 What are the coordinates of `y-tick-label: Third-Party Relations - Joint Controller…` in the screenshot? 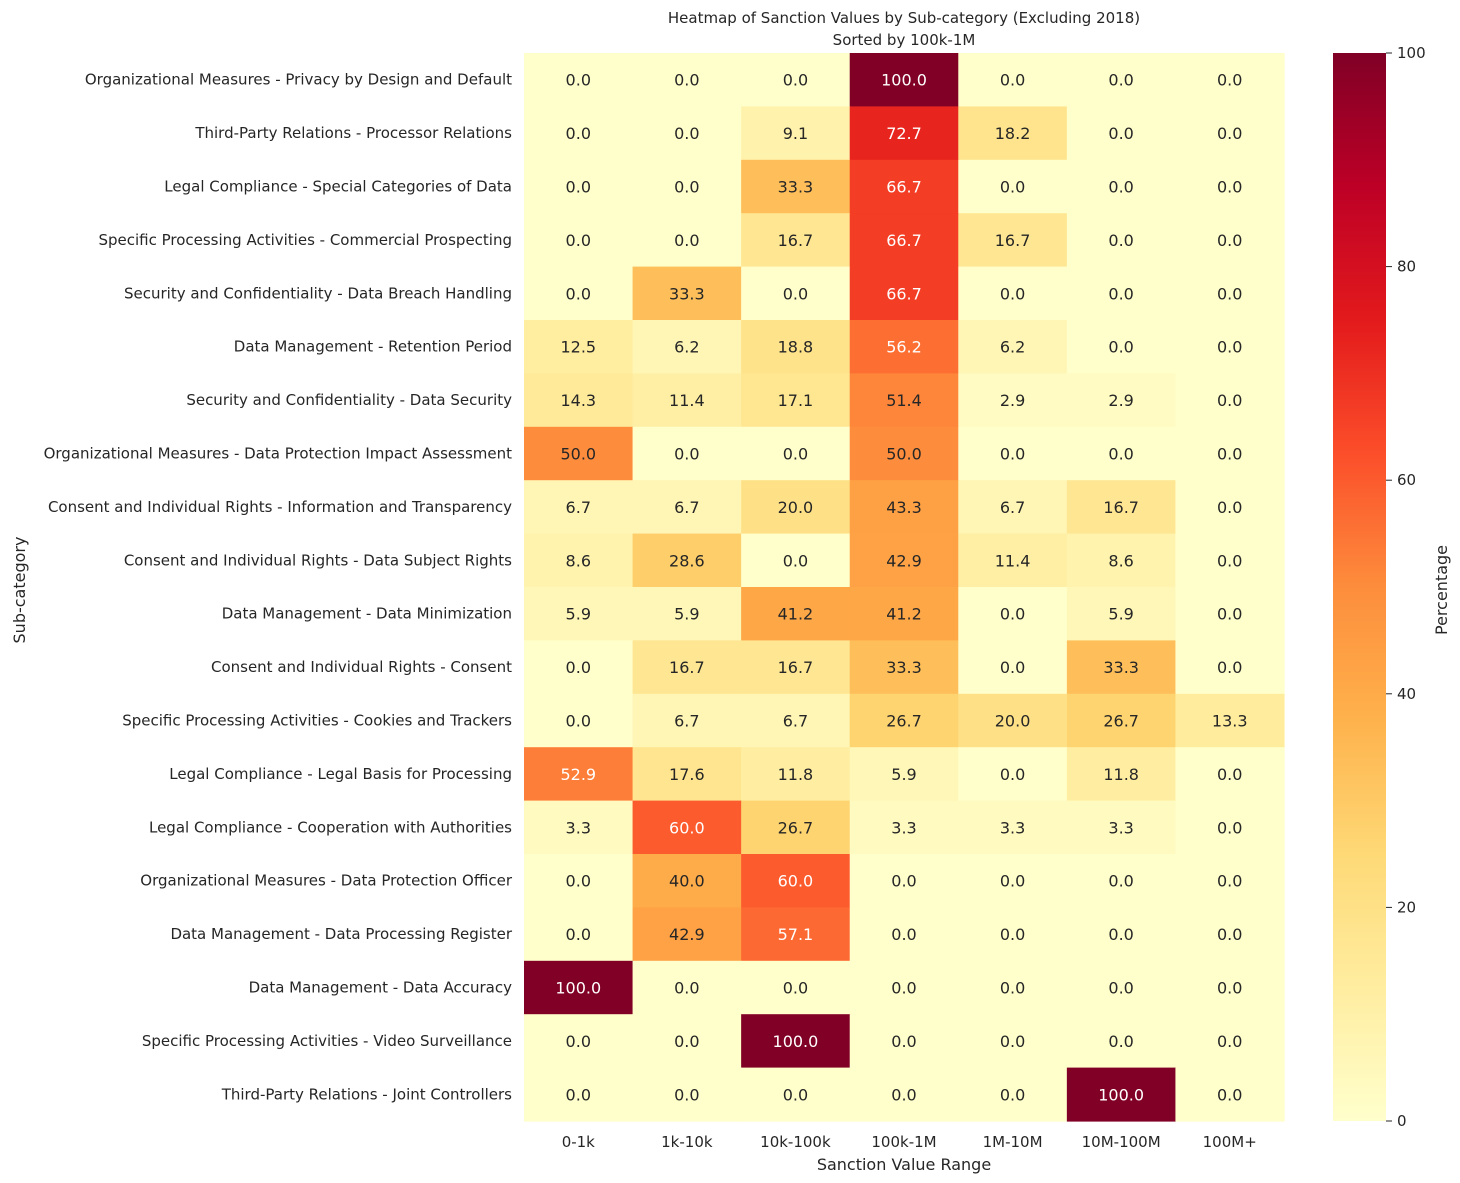 It's located at (366, 1094).